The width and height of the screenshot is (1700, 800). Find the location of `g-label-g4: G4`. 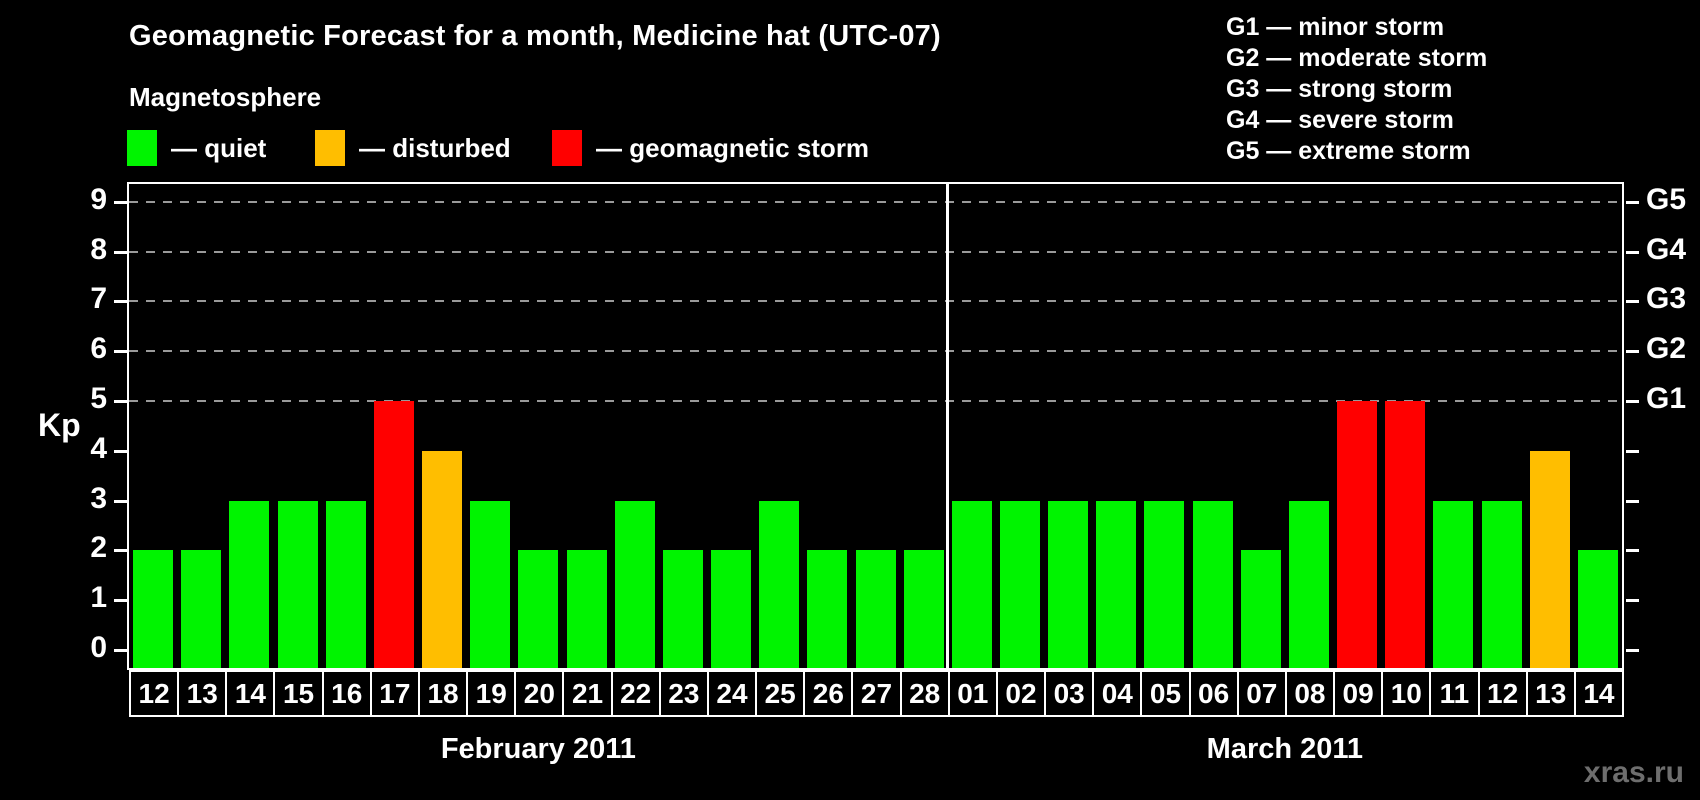

g-label-g4: G4 is located at coordinates (1666, 249).